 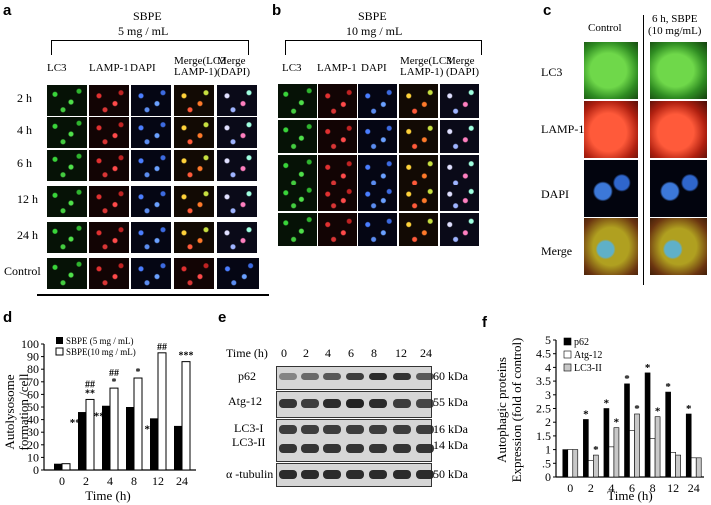 I want to click on panel-b-col-label: DAPI, so click(x=374, y=68).